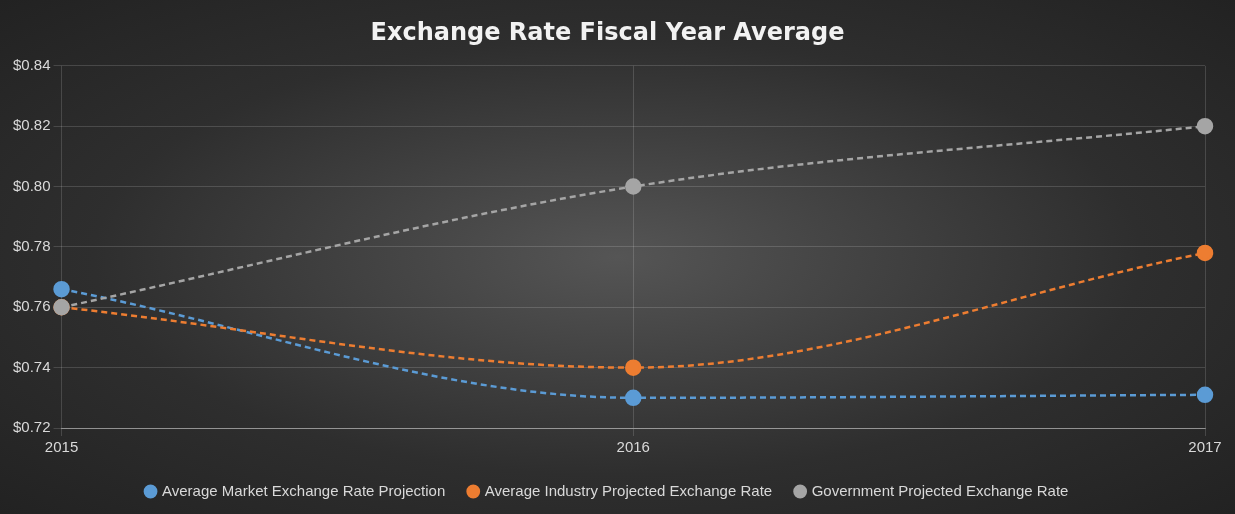  Describe the element at coordinates (31, 427) in the screenshot. I see `y-tick-label: $0.72` at that location.